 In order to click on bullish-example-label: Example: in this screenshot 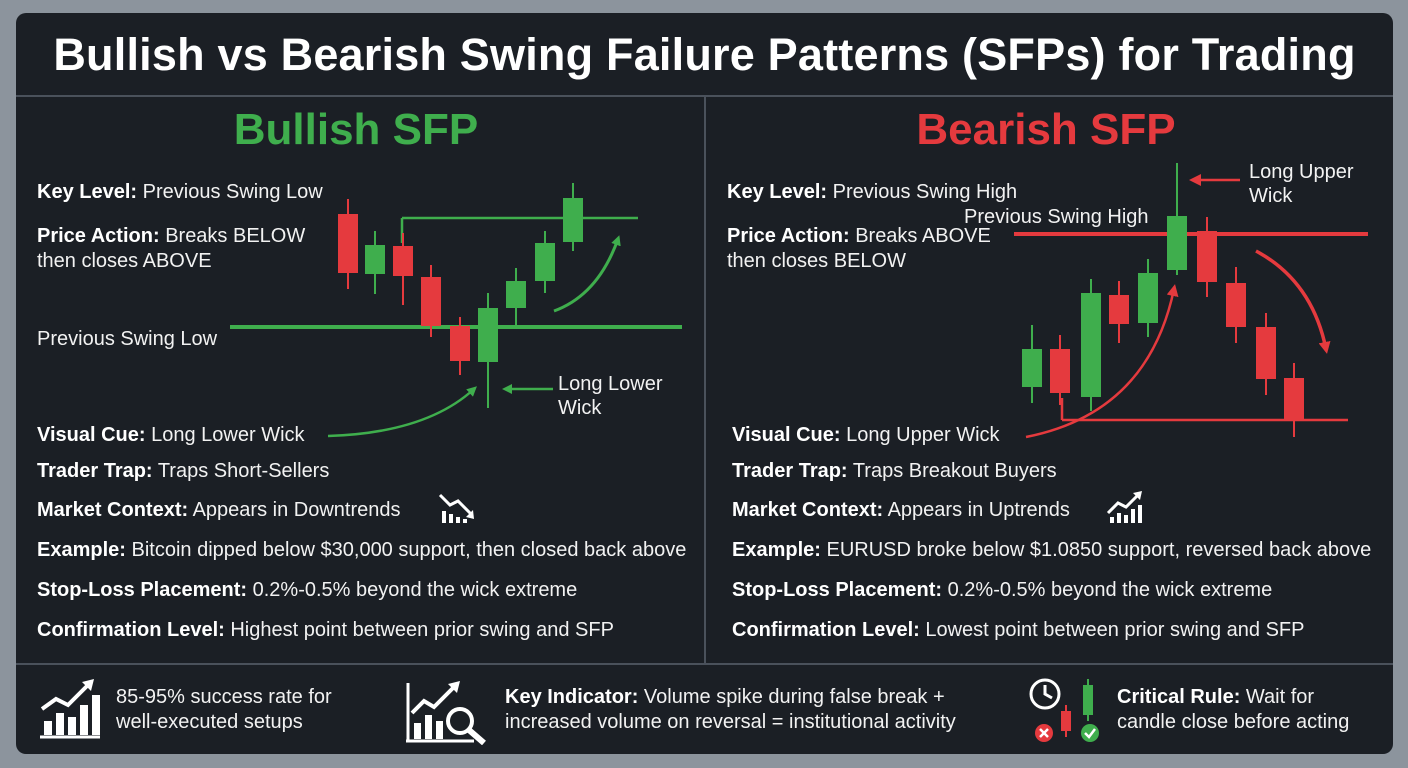, I will do `click(81, 550)`.